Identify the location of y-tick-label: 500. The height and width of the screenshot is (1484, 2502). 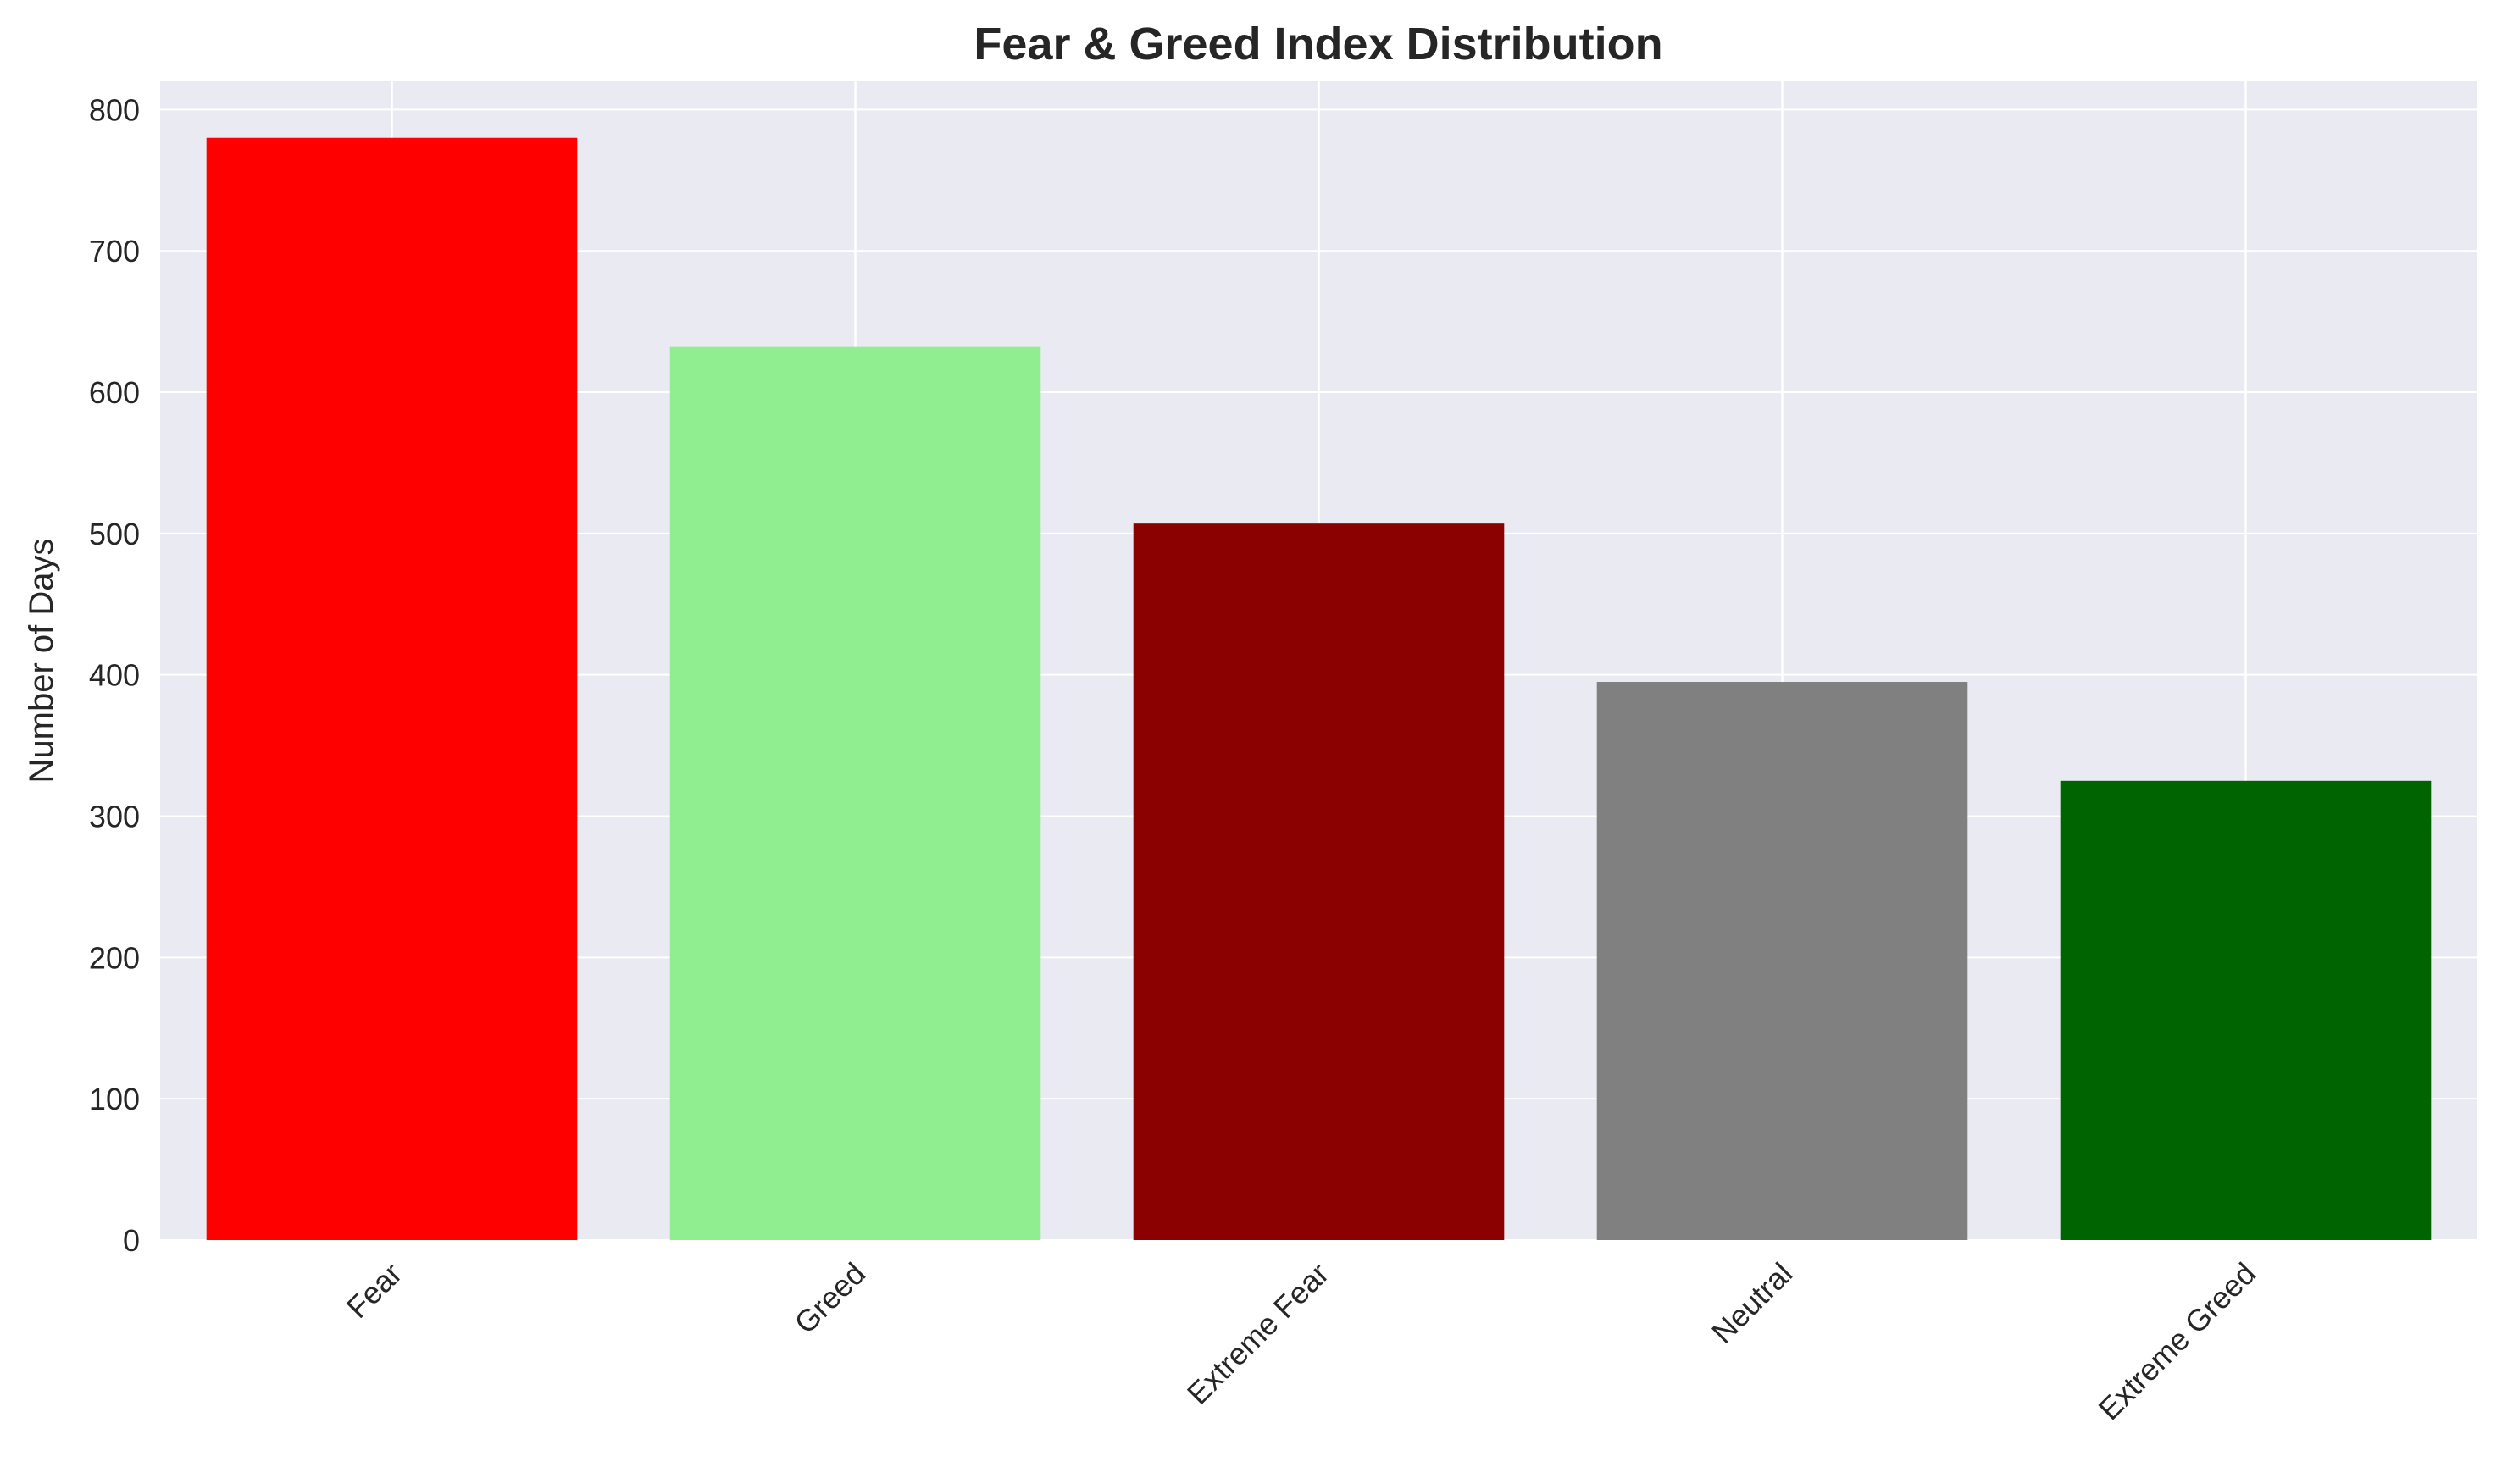
(114, 534).